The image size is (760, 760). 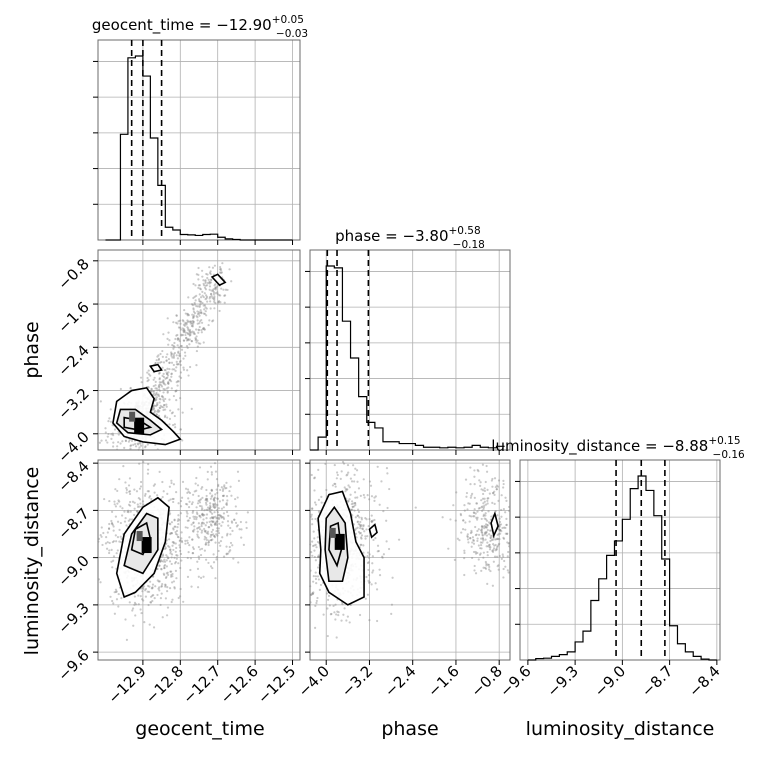 I want to click on histogram-geocent-time, so click(x=199, y=148).